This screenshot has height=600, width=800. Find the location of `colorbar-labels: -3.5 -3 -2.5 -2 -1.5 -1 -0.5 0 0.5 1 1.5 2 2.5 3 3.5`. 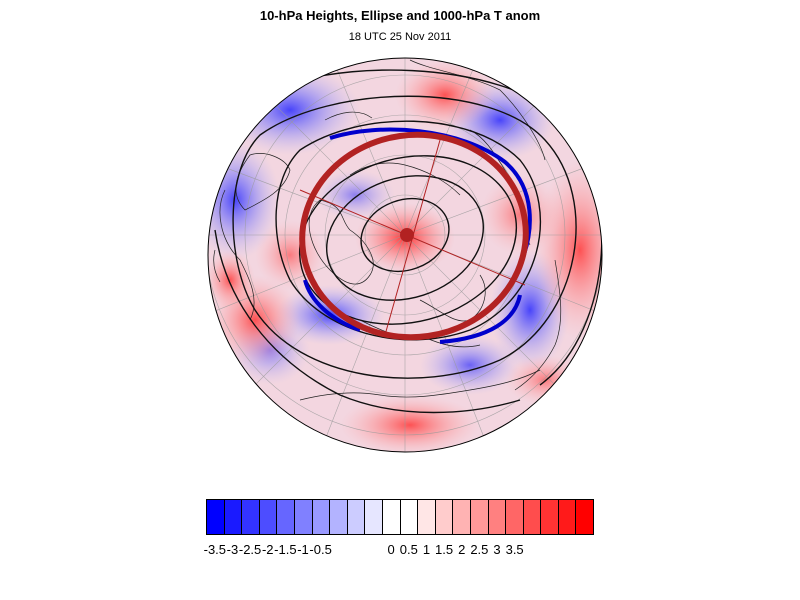

colorbar-labels: -3.5 -3 -2.5 -2 -1.5 -1 -0.5 0 0.5 1 1.5 2 2.5 3 3.5 is located at coordinates (400, 552).